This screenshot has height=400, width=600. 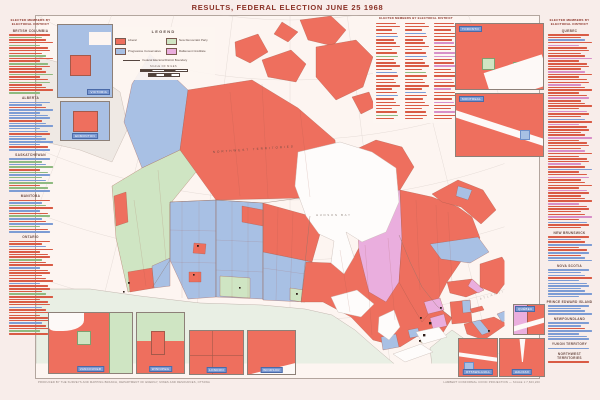 What do you see at coordinates (90, 343) in the screenshot?
I see `inset-vancouver: VANCOUVER` at bounding box center [90, 343].